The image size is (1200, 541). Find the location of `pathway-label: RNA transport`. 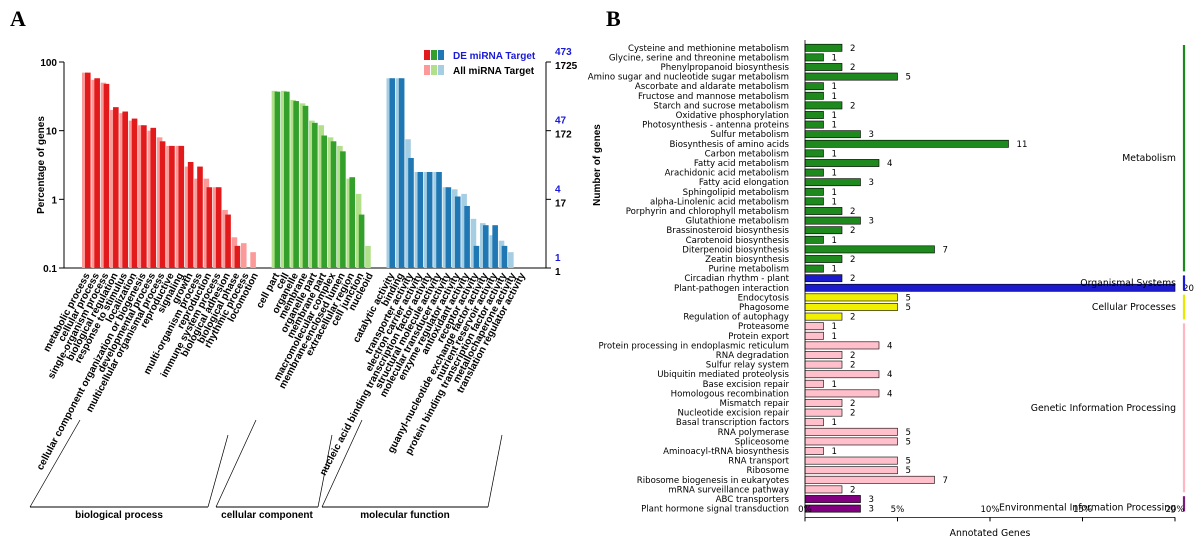

pathway-label: RNA transport is located at coordinates (758, 462).